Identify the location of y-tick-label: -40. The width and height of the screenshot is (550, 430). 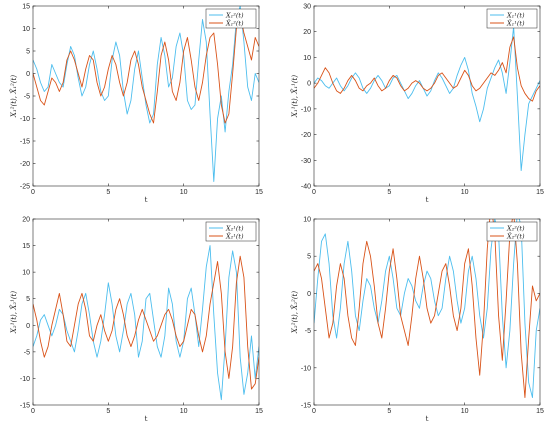
(306, 187).